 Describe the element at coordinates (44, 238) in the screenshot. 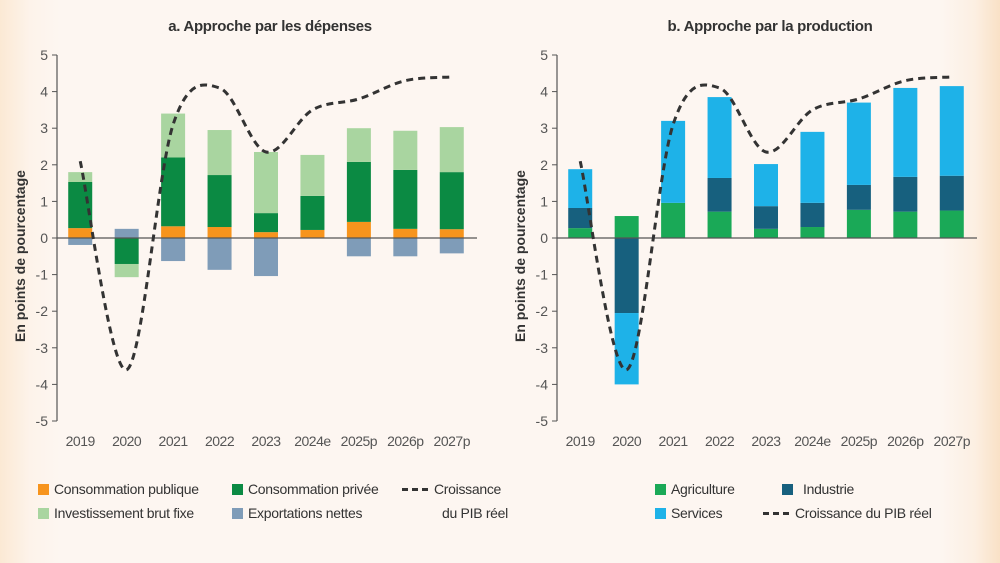

I see `y-tick-label: 0` at that location.